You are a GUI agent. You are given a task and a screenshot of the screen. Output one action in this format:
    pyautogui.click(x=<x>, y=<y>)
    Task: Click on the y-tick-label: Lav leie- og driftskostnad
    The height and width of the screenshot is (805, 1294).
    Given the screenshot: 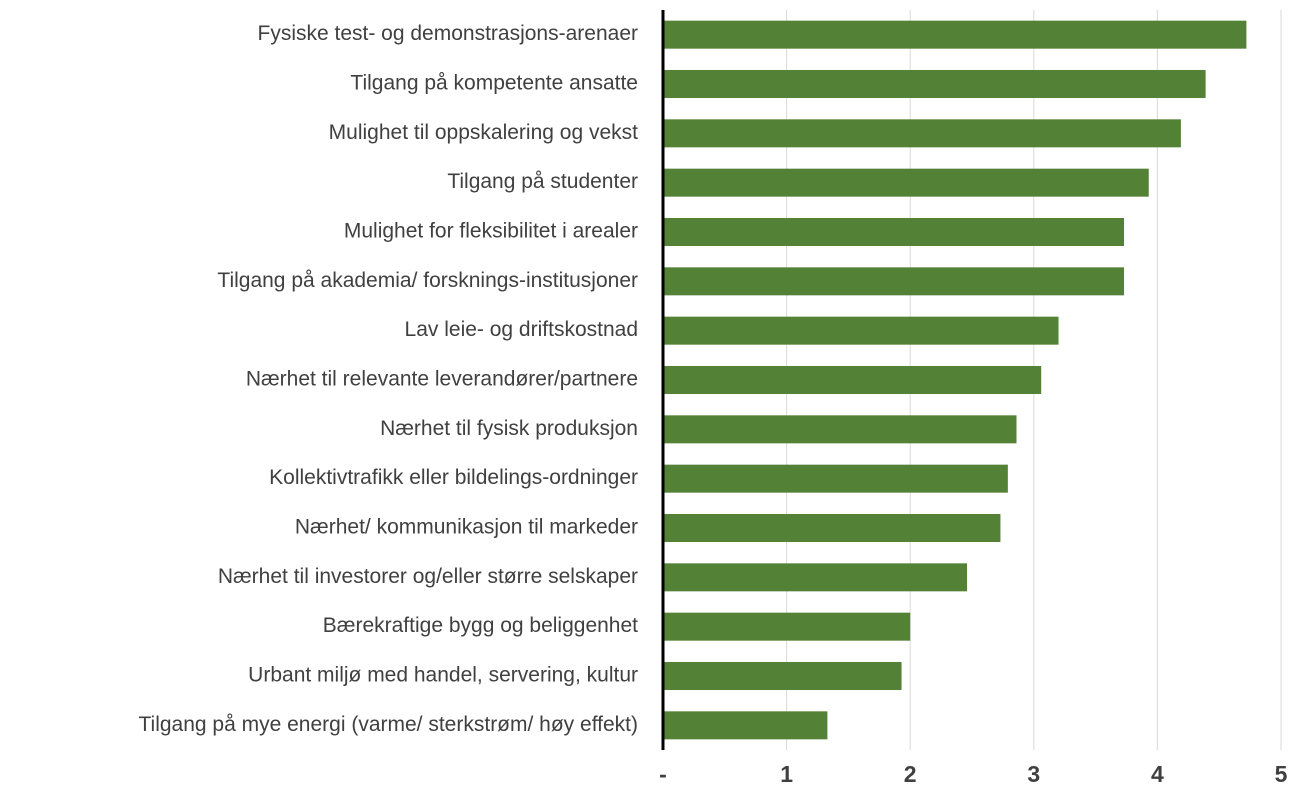 What is the action you would take?
    pyautogui.click(x=521, y=329)
    